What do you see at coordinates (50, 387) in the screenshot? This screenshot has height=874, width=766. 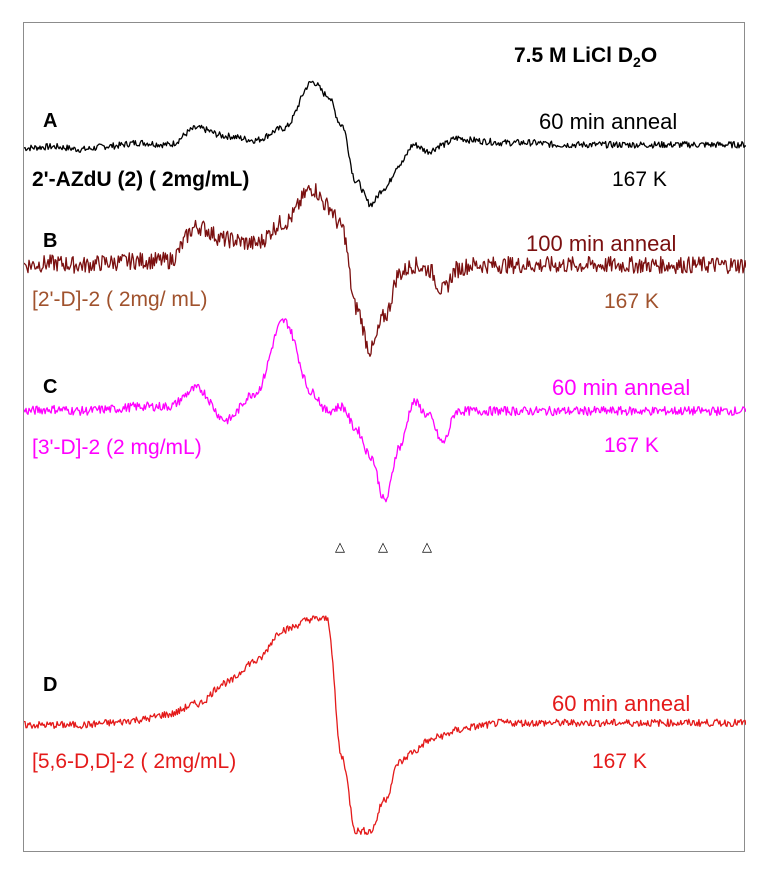 I see `panel-c-letter: C` at bounding box center [50, 387].